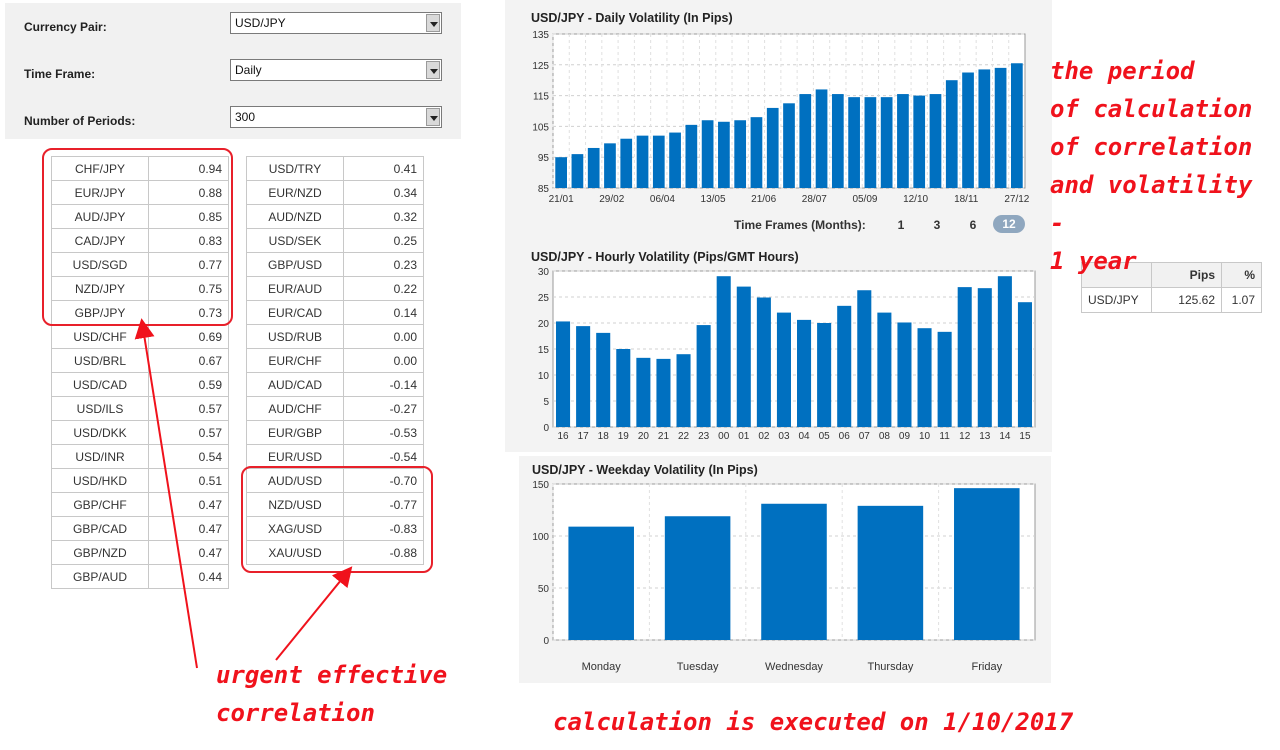 This screenshot has height=750, width=1280. Describe the element at coordinates (865, 436) in the screenshot. I see `x-tick-label: 07` at that location.